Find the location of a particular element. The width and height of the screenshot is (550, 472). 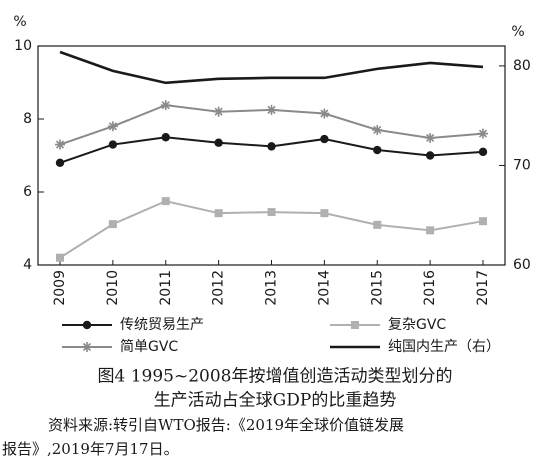

x-tick-label: 2017 is located at coordinates (483, 288).